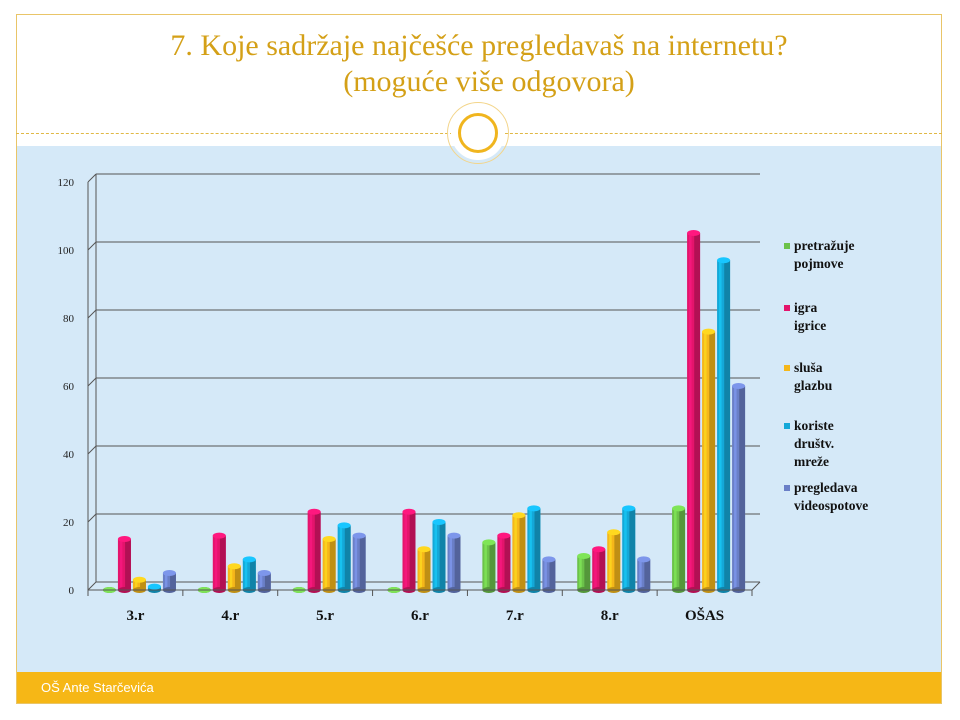  Describe the element at coordinates (69, 319) in the screenshot. I see `y-tick-label: 80` at that location.